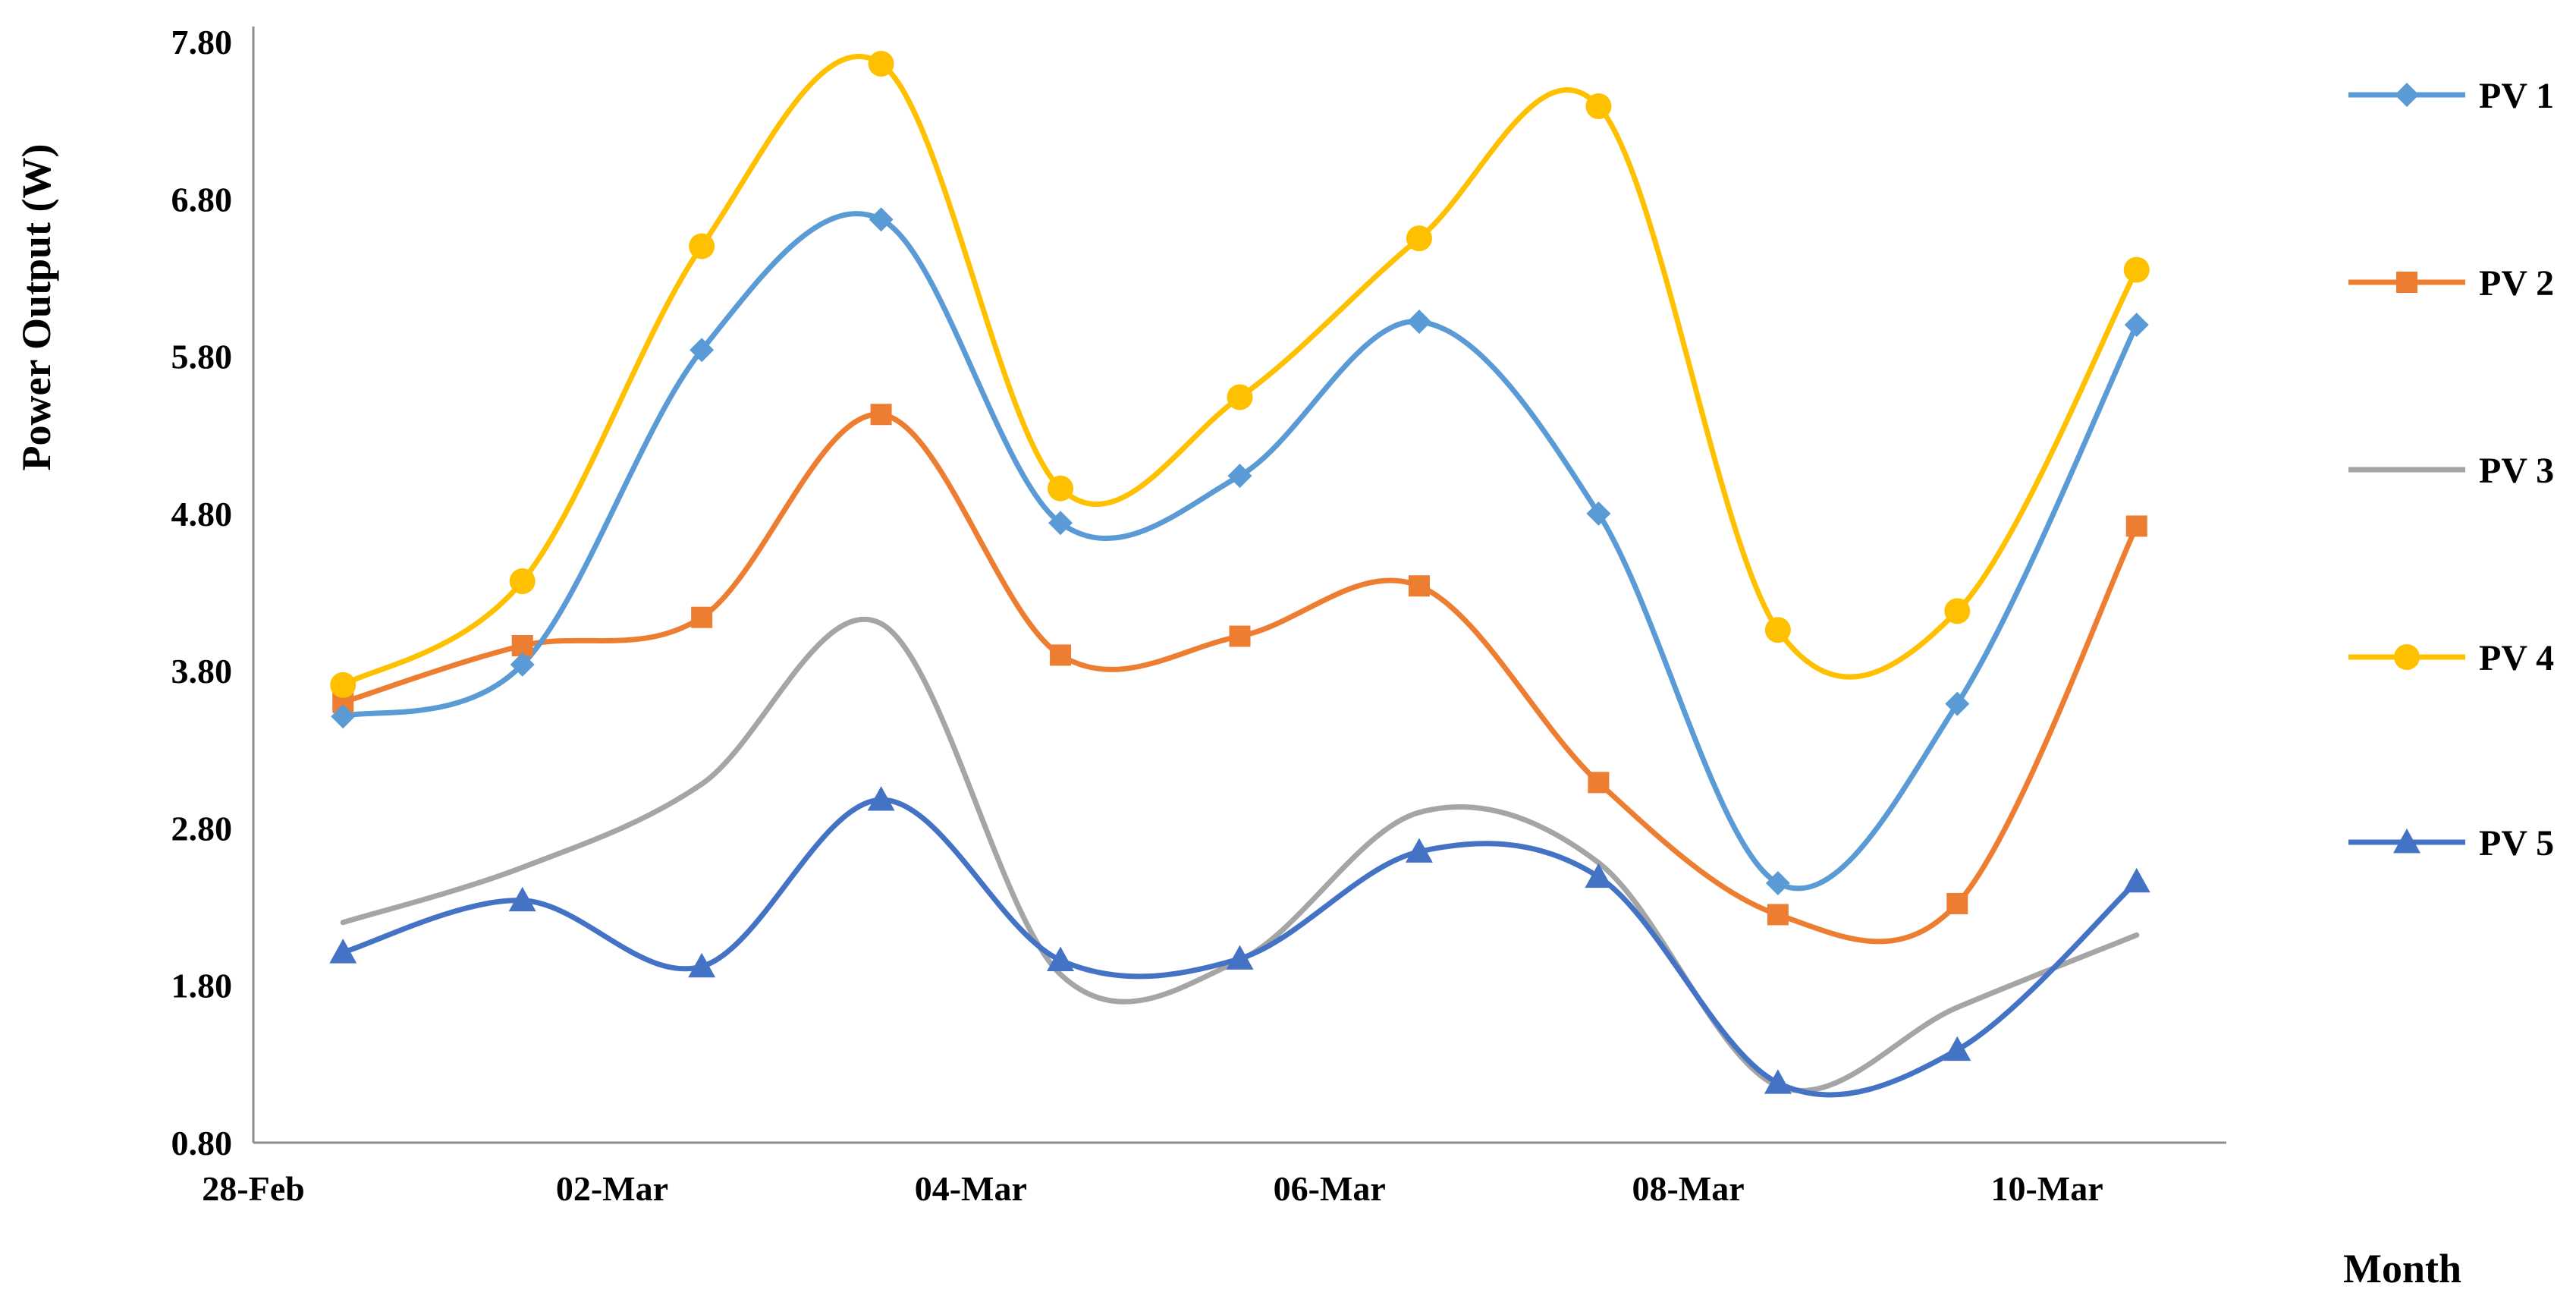 The image size is (2576, 1302). What do you see at coordinates (2451, 658) in the screenshot?
I see `legend-item-pv4: PV 4` at bounding box center [2451, 658].